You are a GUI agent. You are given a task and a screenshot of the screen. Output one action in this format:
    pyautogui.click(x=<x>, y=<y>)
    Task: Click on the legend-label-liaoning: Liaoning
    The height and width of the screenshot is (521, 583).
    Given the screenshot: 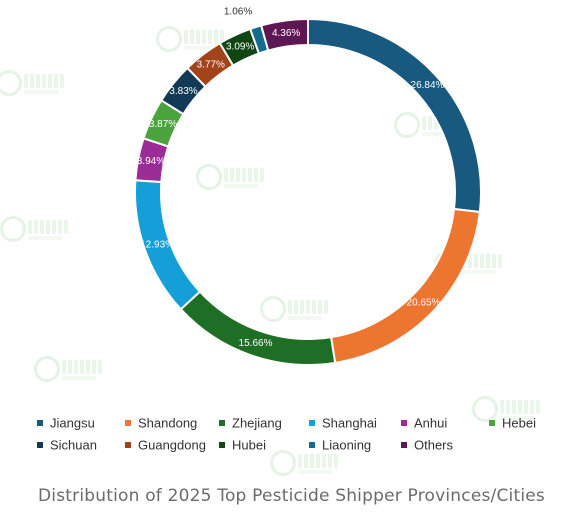 What is the action you would take?
    pyautogui.click(x=346, y=444)
    